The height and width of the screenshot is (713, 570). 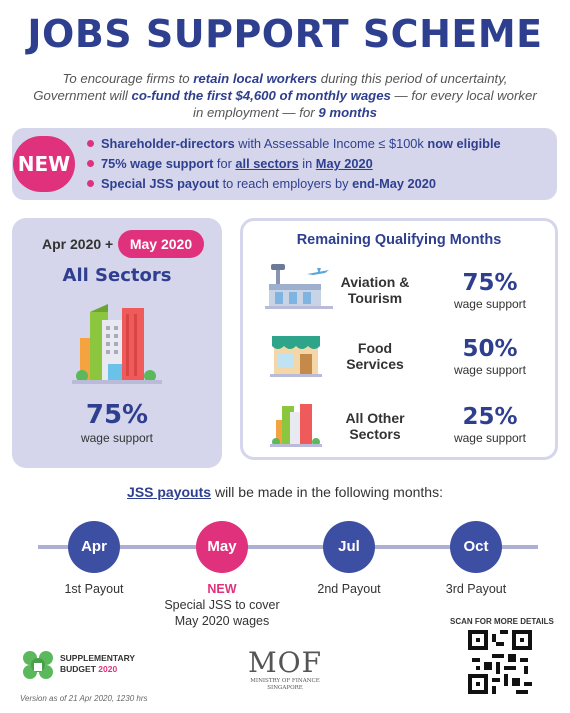 What do you see at coordinates (490, 349) in the screenshot?
I see `percent-food: 50%` at bounding box center [490, 349].